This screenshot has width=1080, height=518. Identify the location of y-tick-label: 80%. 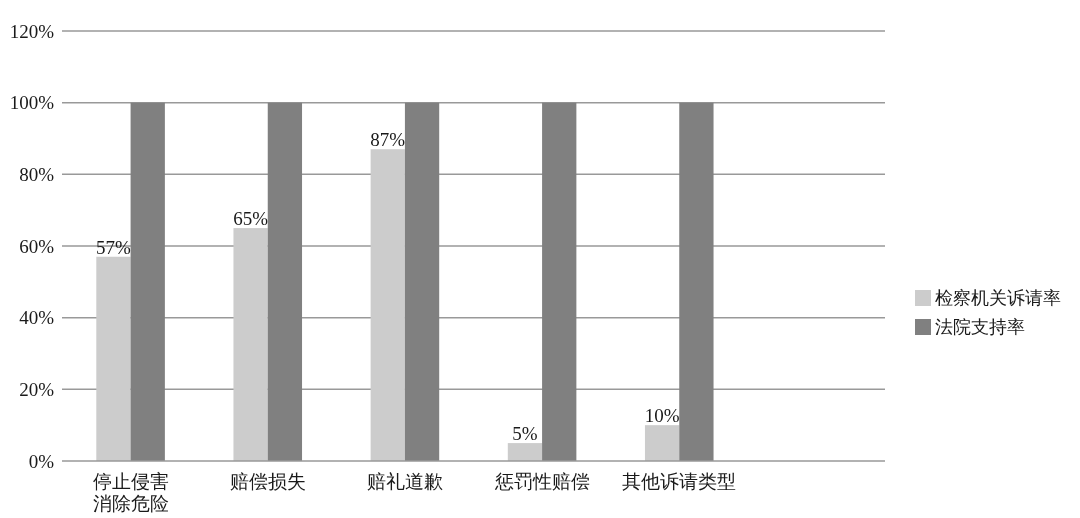
(36, 174).